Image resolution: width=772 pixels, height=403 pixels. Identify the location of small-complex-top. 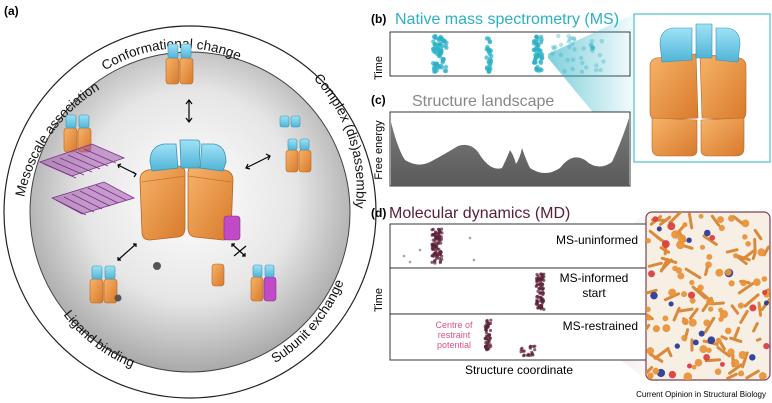
(179, 64).